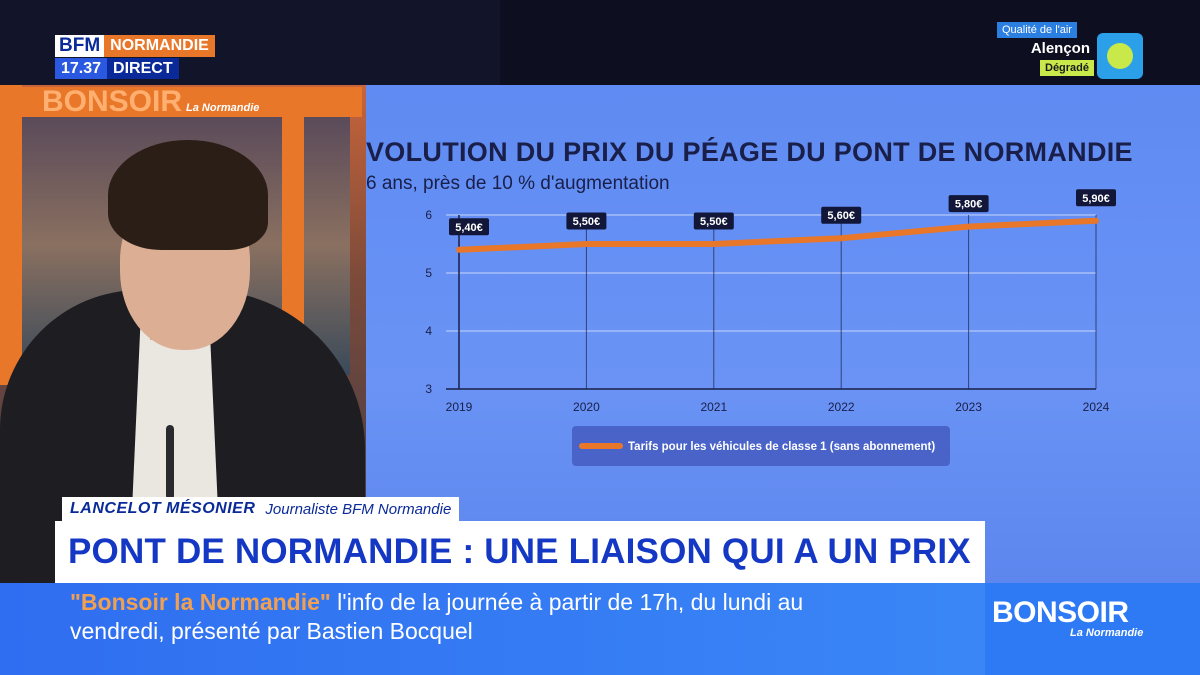 This screenshot has width=1200, height=675. Describe the element at coordinates (170, 462) in the screenshot. I see `microphone` at that location.